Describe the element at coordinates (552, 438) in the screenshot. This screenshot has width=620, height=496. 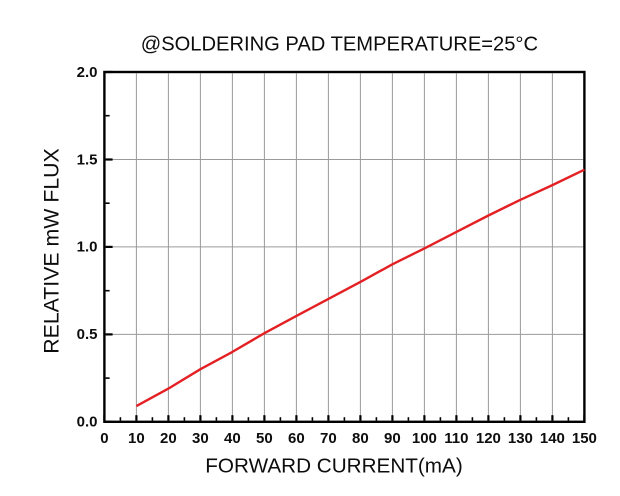
I see `svg-text: 140` at that location.